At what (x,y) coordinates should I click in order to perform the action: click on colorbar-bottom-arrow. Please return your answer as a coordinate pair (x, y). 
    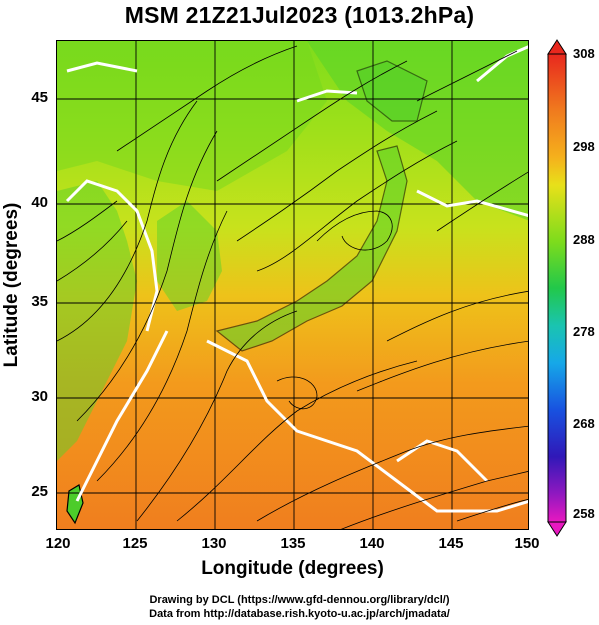
    Looking at the image, I should click on (557, 529).